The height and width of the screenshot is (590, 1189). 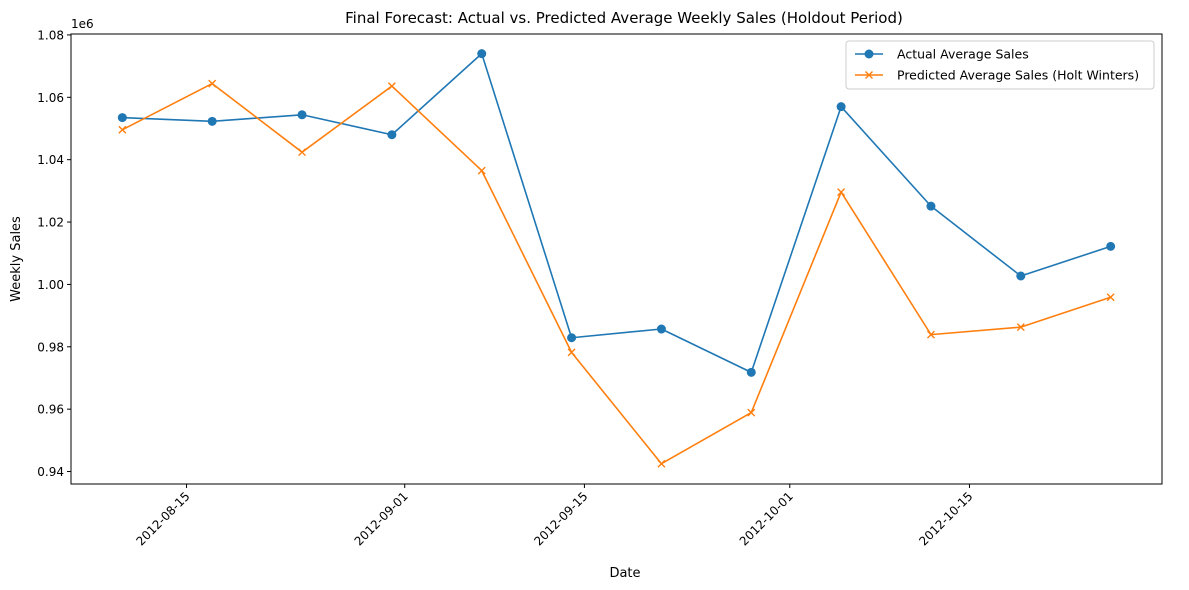 What do you see at coordinates (50, 285) in the screenshot?
I see `y-tick-label: 1.00` at bounding box center [50, 285].